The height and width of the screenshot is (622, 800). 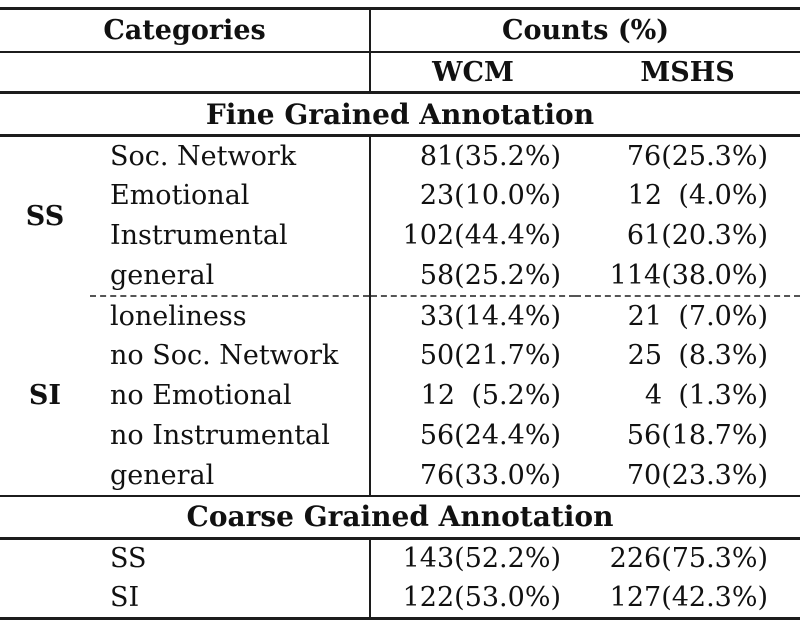 What do you see at coordinates (723, 195) in the screenshot?
I see `count-percent: (4.0%)` at bounding box center [723, 195].